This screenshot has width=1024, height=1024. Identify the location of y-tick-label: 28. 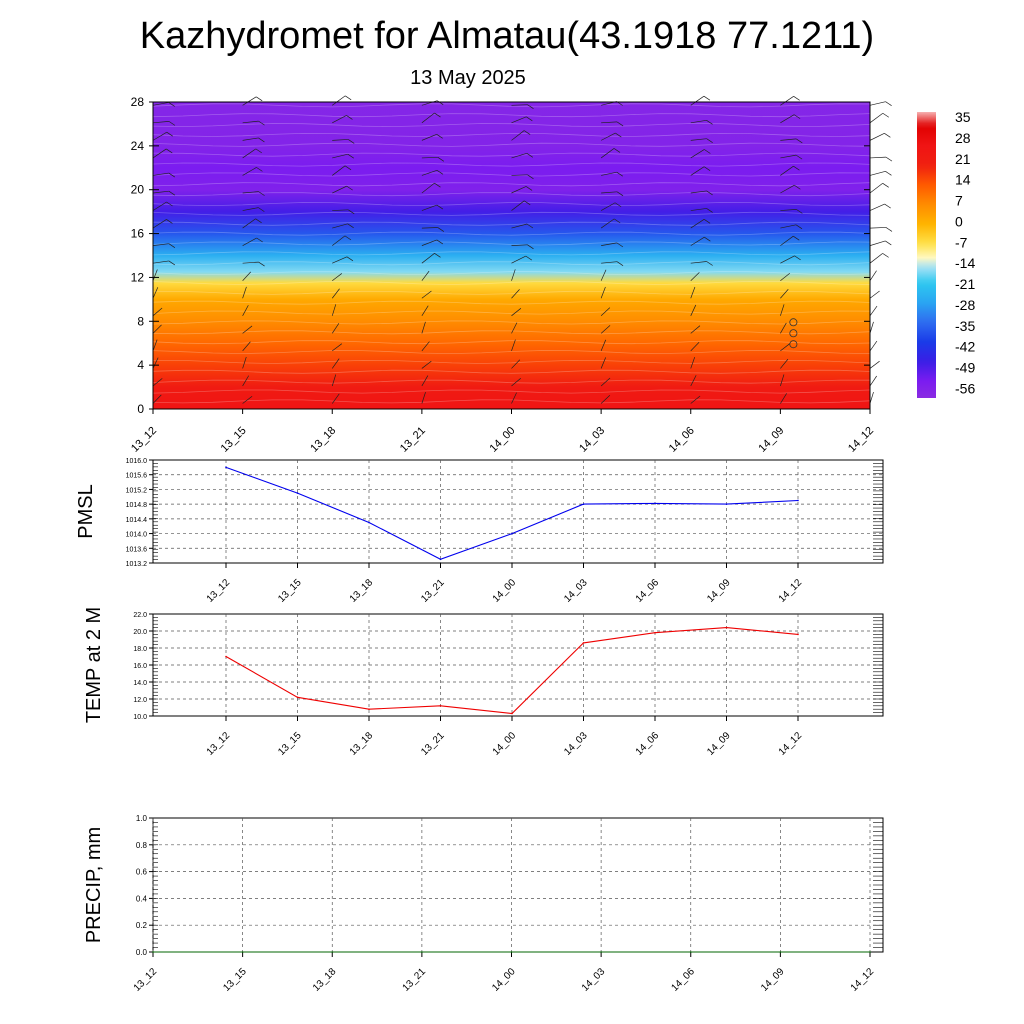
(138, 102).